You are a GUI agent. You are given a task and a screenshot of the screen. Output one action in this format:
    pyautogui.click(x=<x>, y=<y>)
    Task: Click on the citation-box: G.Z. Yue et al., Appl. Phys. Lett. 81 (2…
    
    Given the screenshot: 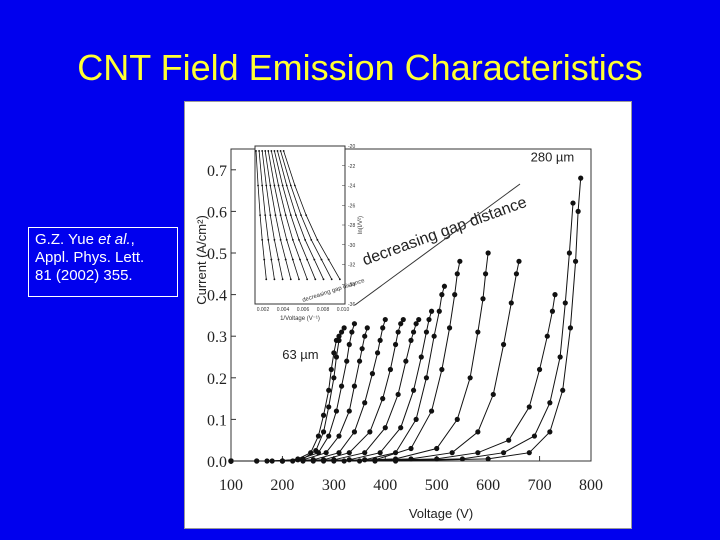 What is the action you would take?
    pyautogui.click(x=103, y=262)
    